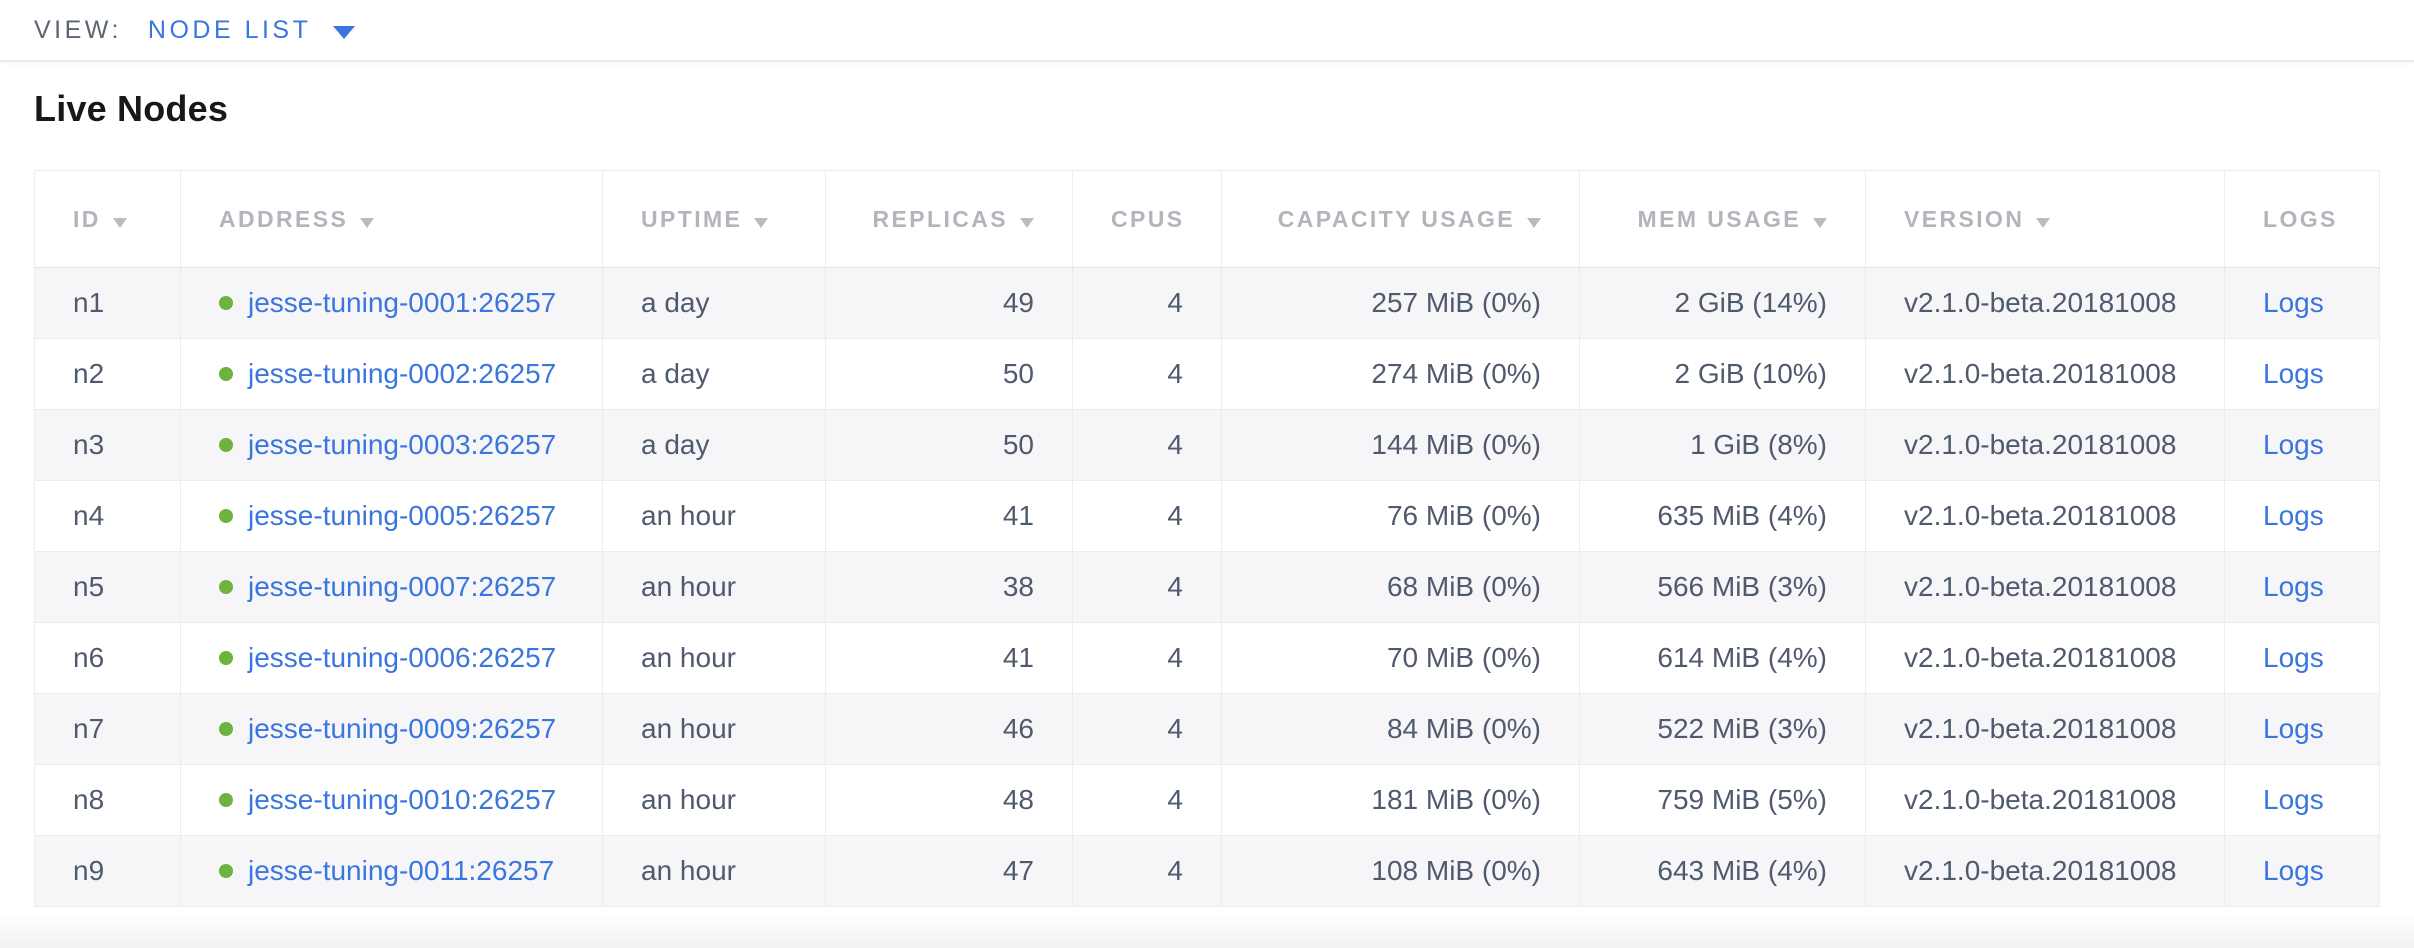  Describe the element at coordinates (2045, 219) in the screenshot. I see `column-header-version: VERSION` at that location.